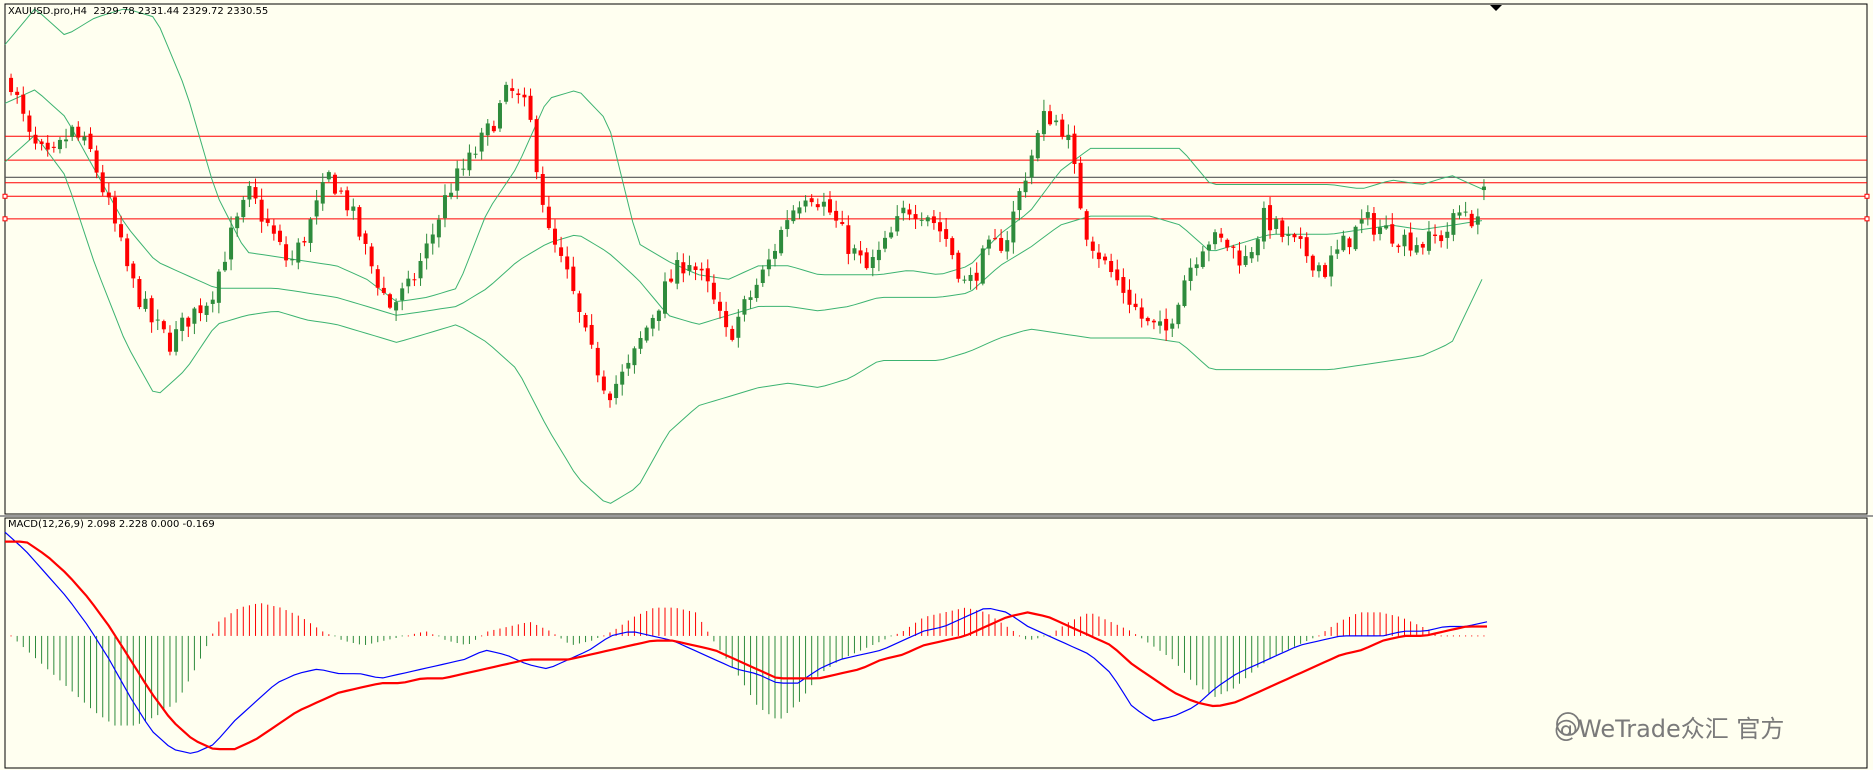  I want to click on watermark-logo-icon, so click(1568, 724).